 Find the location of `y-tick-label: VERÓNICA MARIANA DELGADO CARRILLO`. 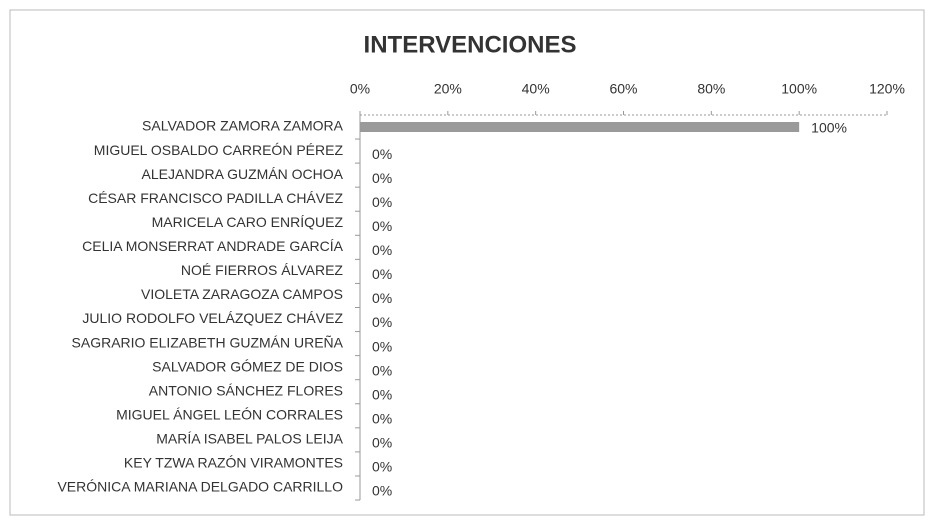

y-tick-label: VERÓNICA MARIANA DELGADO CARRILLO is located at coordinates (200, 487).